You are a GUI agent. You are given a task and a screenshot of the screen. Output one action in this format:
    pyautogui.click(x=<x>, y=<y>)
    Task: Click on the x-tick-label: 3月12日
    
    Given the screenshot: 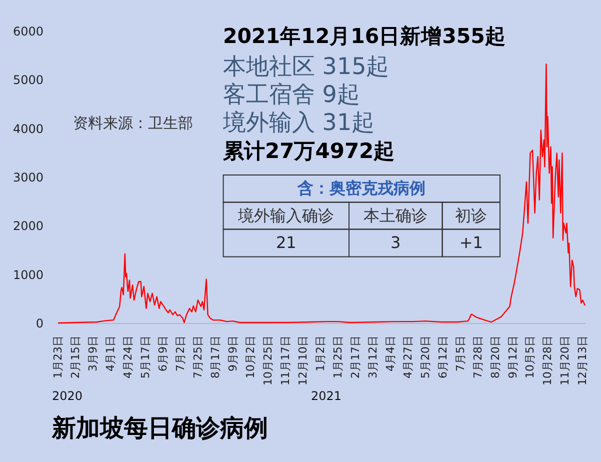 What is the action you would take?
    pyautogui.click(x=373, y=357)
    